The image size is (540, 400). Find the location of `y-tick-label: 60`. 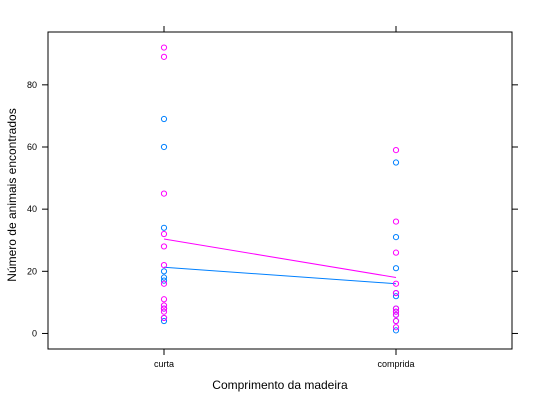

y-tick-label: 60 is located at coordinates (32, 147).